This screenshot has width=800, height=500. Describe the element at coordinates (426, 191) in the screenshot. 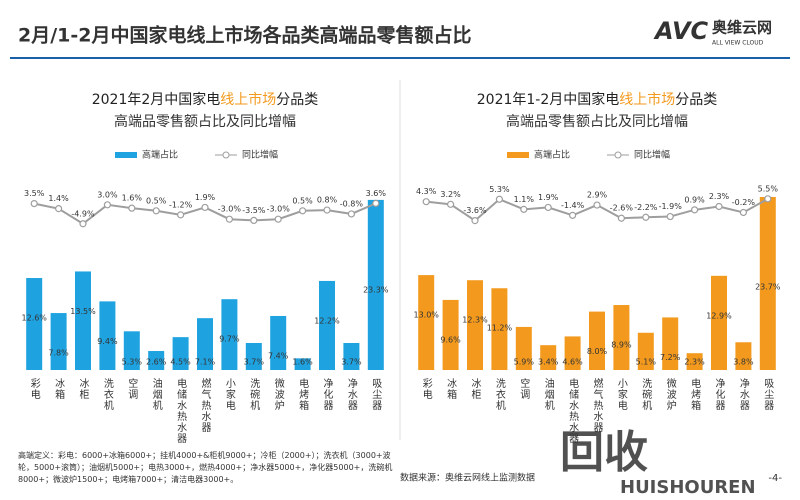

I see `line-value-label: 4.3%` at that location.